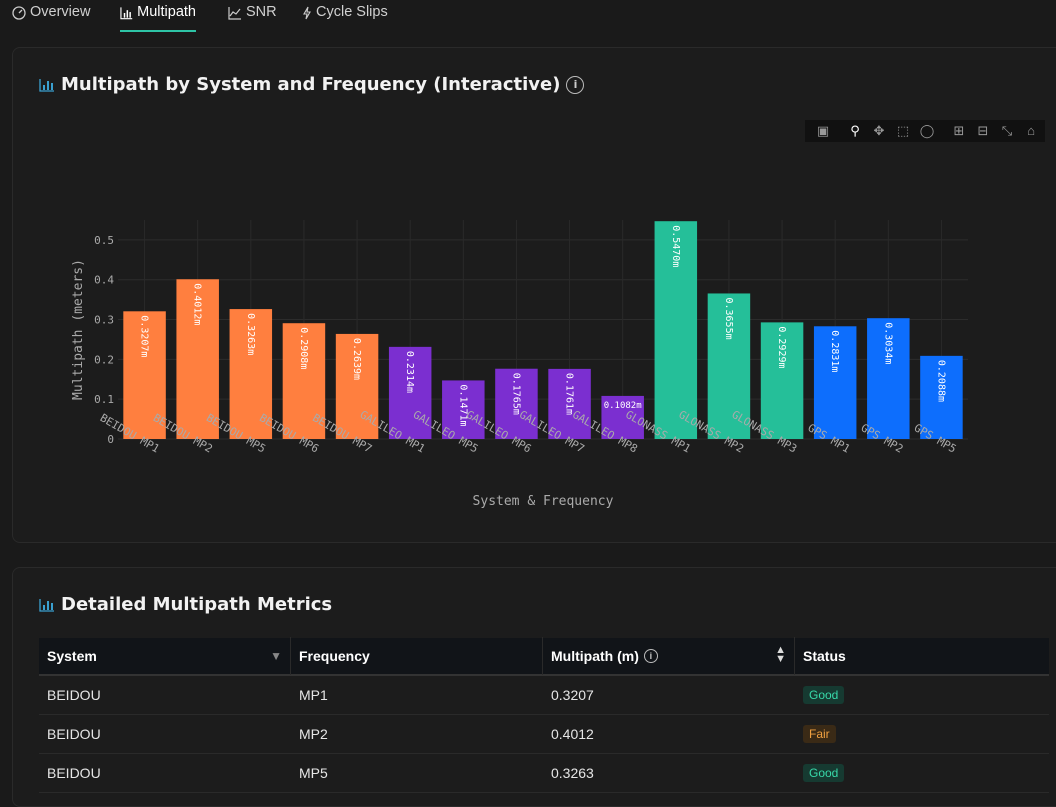 This screenshot has height=807, width=1056. I want to click on y-tick-label: 0.2, so click(104, 359).